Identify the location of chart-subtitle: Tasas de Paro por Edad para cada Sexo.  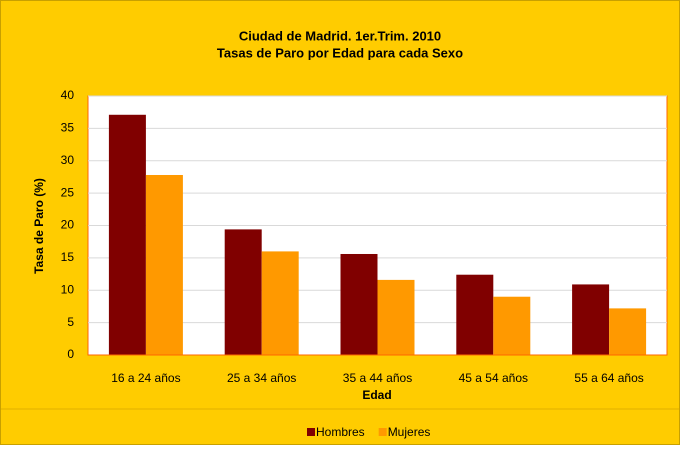
(340, 52).